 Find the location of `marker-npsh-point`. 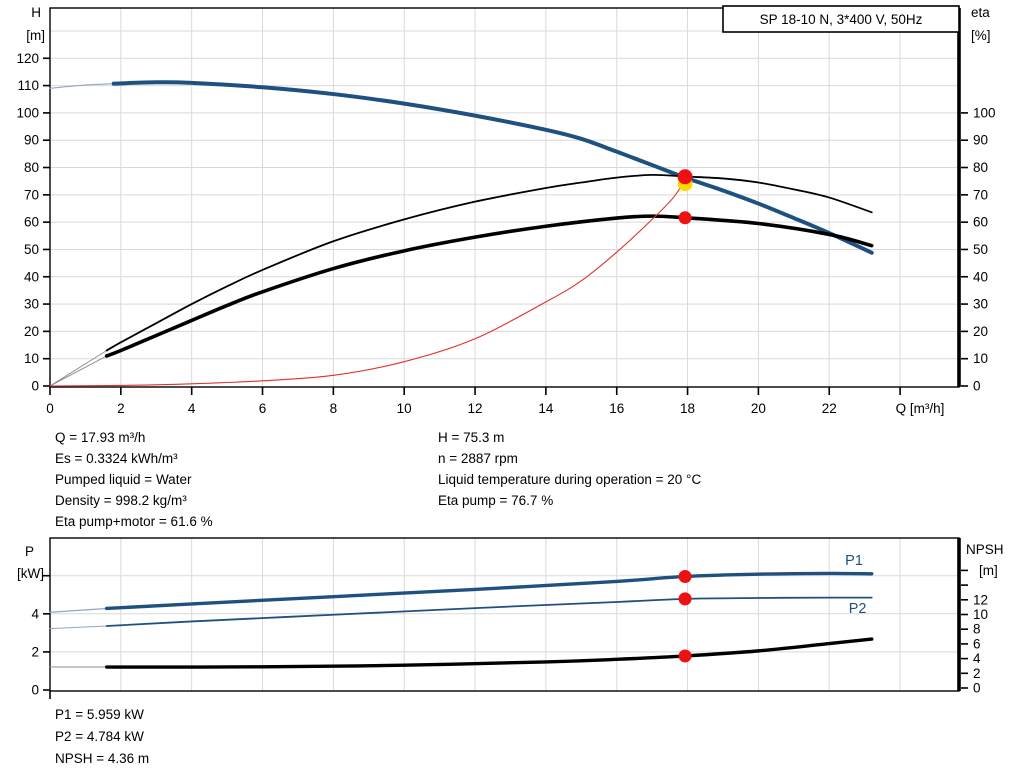

marker-npsh-point is located at coordinates (685, 656).